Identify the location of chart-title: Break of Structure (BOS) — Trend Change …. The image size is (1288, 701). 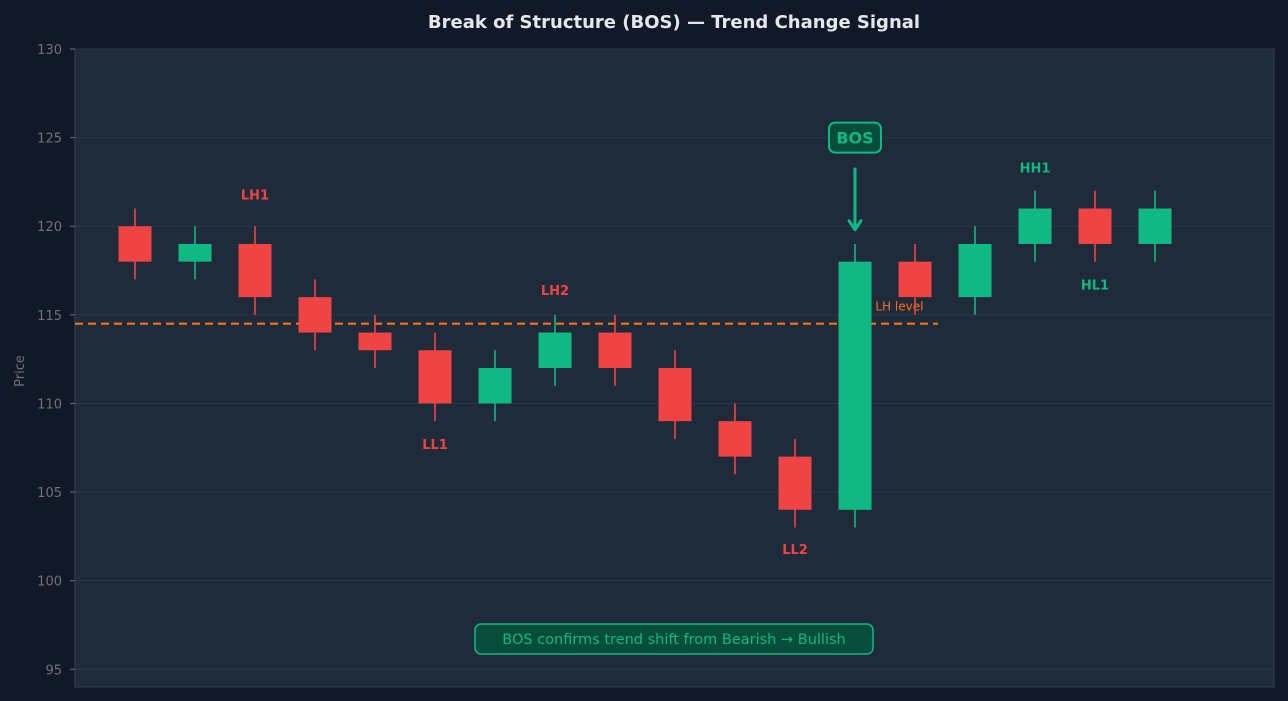
(674, 22).